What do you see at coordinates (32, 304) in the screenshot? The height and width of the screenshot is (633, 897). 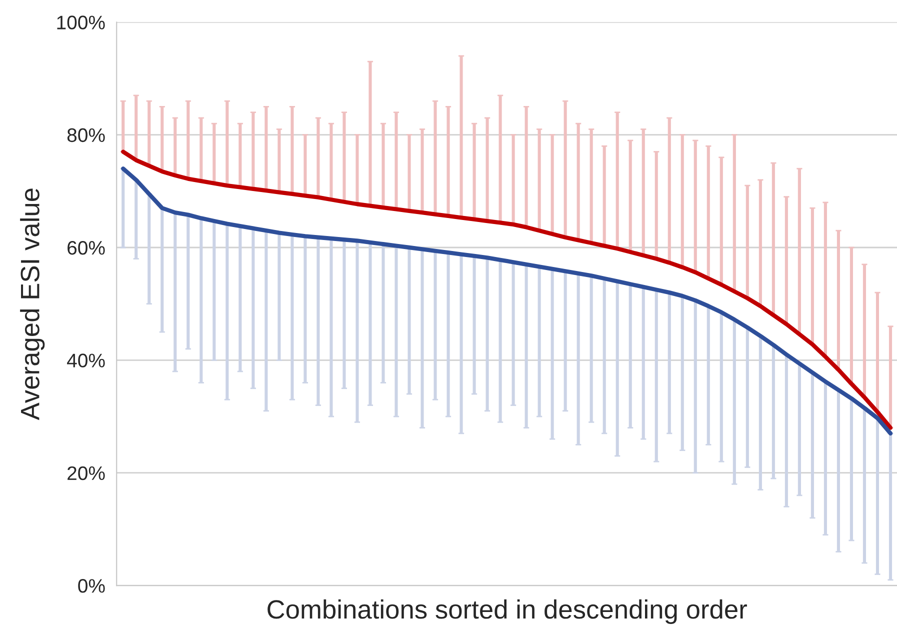 I see `y-axis-title: Averaged ESI value` at bounding box center [32, 304].